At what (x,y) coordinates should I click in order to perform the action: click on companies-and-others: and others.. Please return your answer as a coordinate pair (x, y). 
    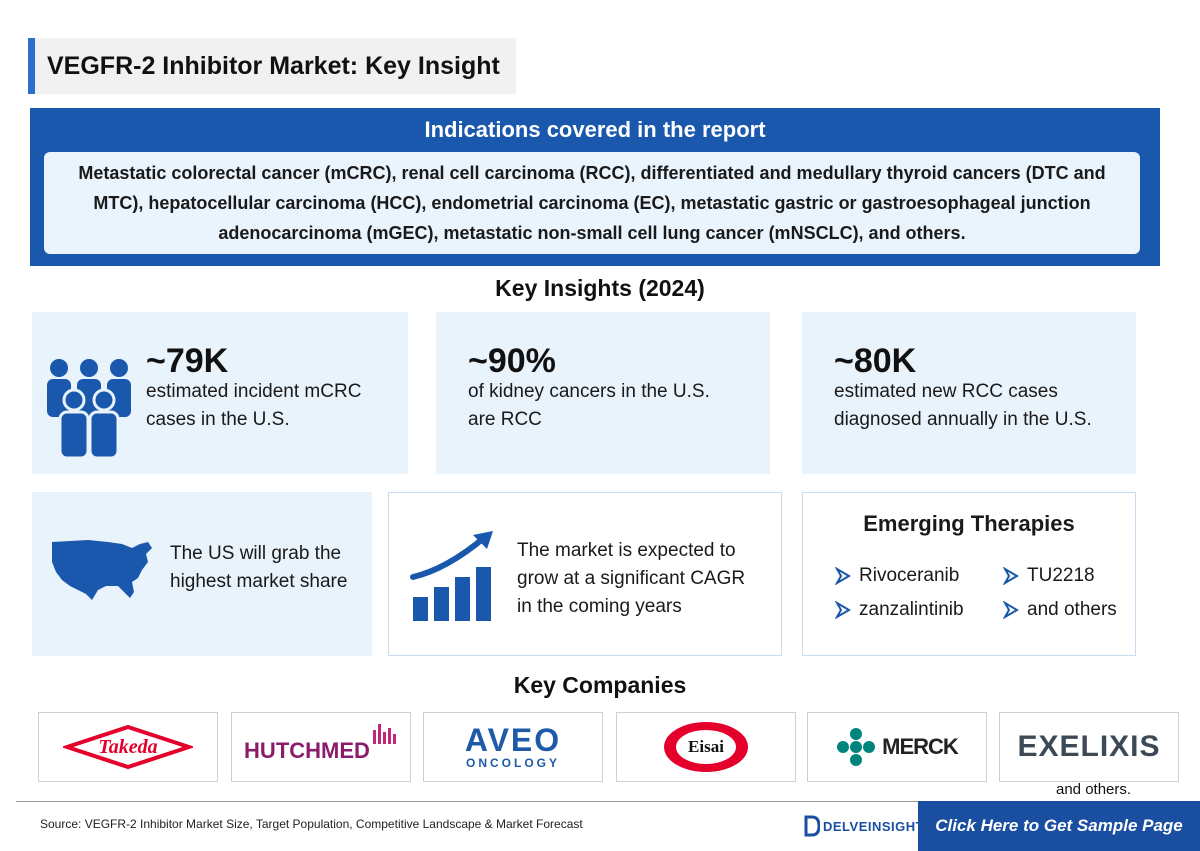
    Looking at the image, I should click on (1094, 789).